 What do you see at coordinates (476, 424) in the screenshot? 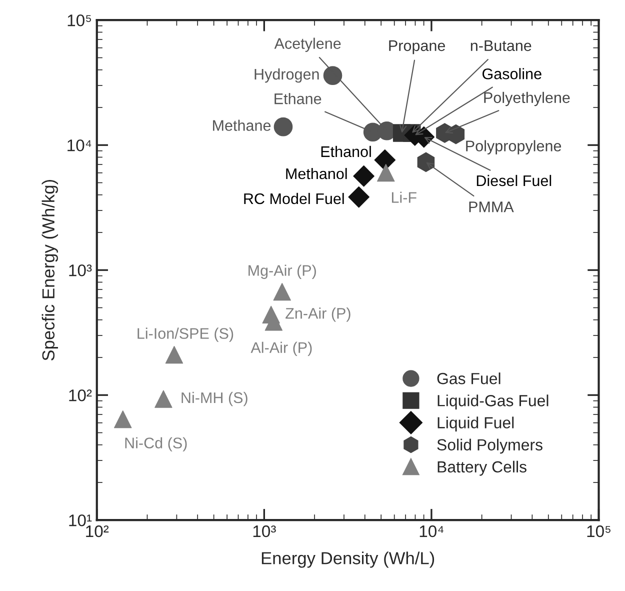
I see `legend-label: Liquid Fuel` at bounding box center [476, 424].